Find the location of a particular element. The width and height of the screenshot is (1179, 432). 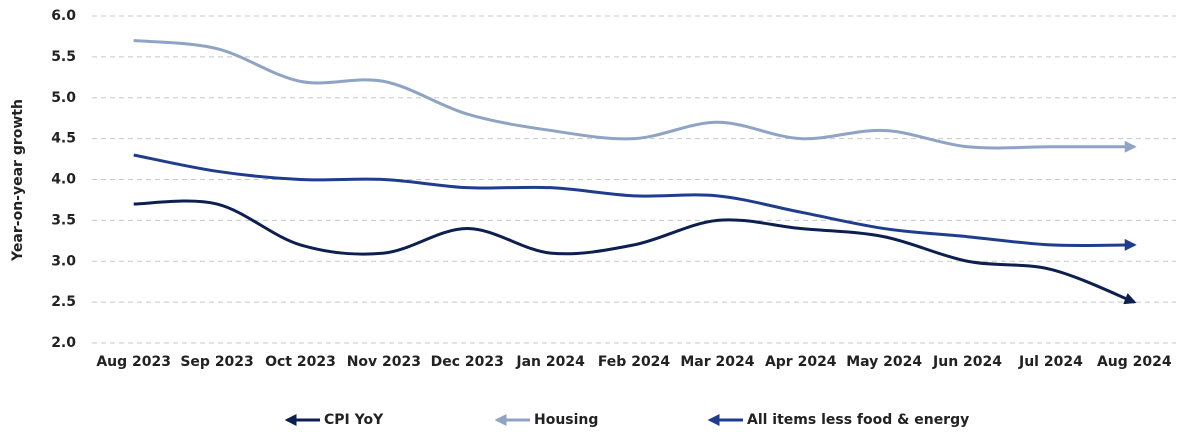

legend-label: CPI YoY is located at coordinates (354, 420).